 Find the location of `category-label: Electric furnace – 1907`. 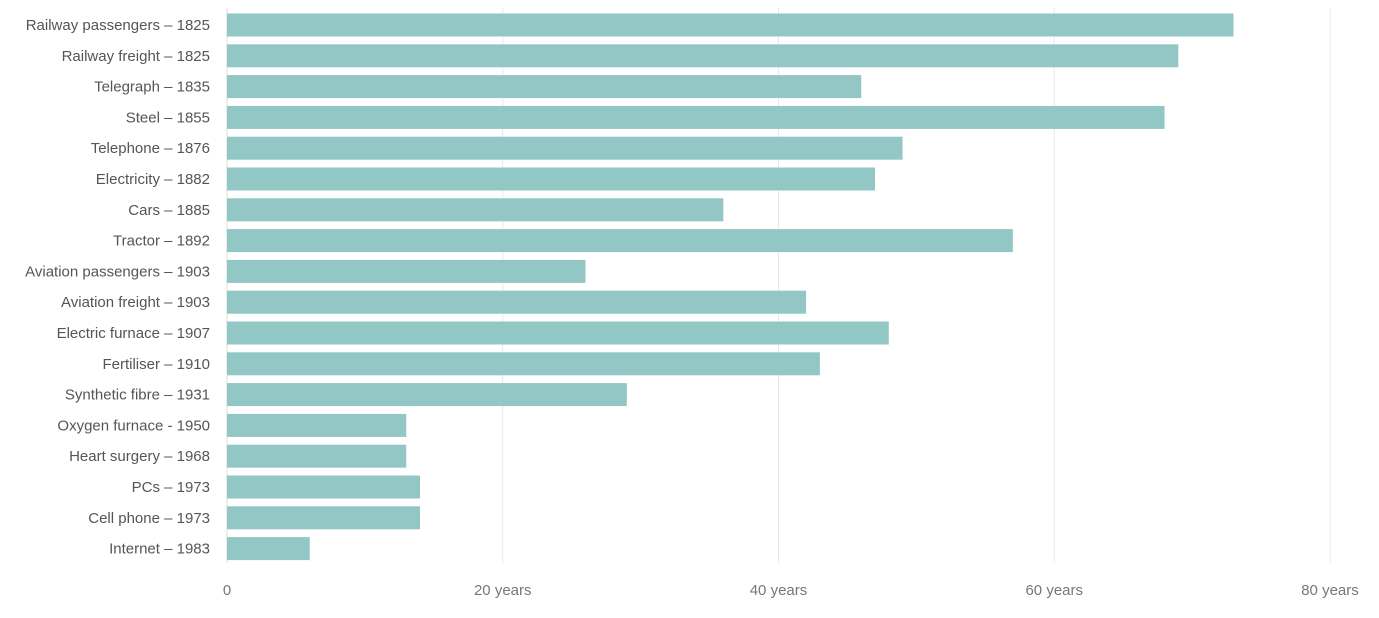

category-label: Electric furnace – 1907 is located at coordinates (133, 333).